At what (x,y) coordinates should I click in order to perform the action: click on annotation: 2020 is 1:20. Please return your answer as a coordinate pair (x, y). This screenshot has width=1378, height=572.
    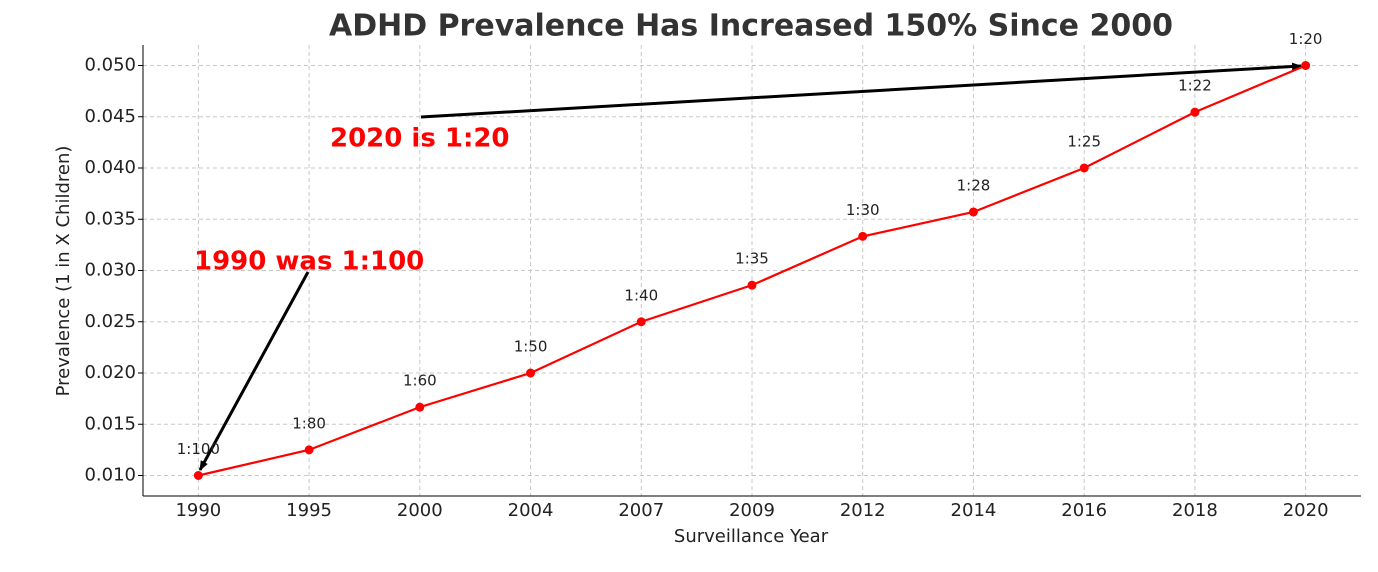
    Looking at the image, I should click on (420, 139).